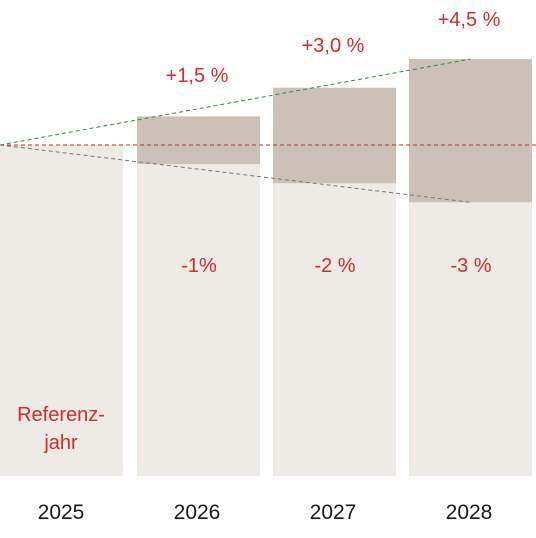 This screenshot has width=536, height=538. What do you see at coordinates (61, 310) in the screenshot?
I see `base-bar-2025` at bounding box center [61, 310].